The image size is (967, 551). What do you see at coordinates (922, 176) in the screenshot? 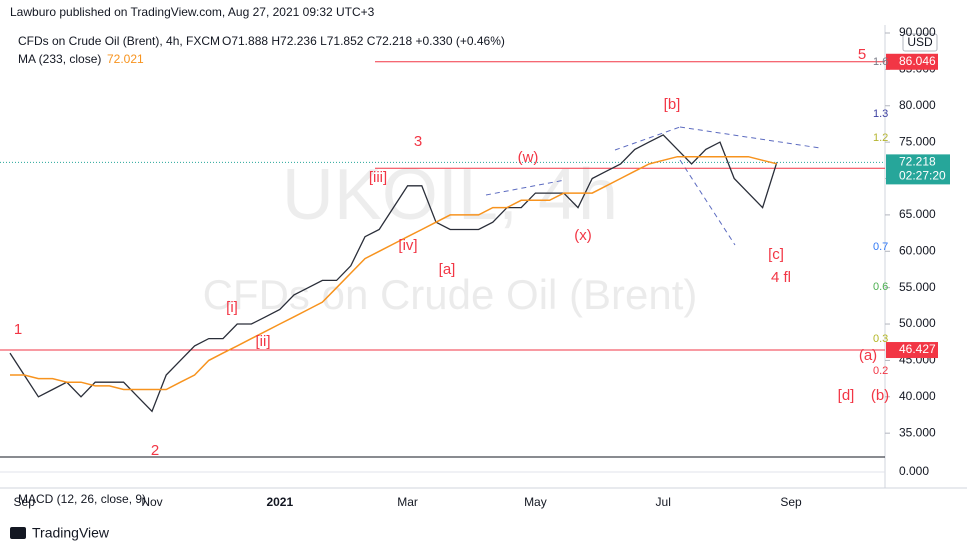
I see `countdown-label: 02:27:20` at bounding box center [922, 176].